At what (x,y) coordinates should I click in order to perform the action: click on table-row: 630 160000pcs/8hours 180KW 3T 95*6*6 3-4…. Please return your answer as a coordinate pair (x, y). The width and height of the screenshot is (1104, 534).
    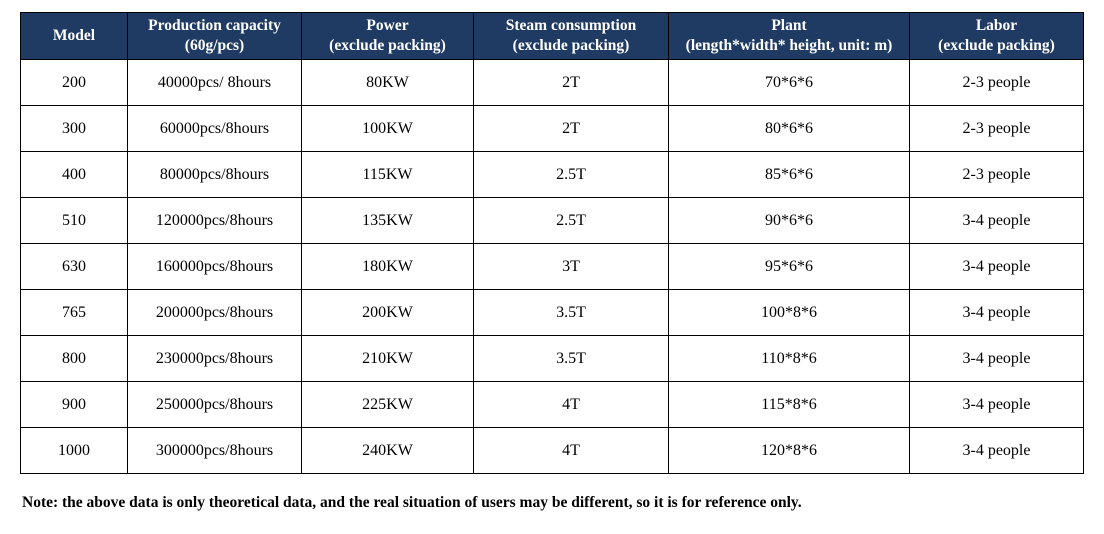
    Looking at the image, I should click on (552, 266).